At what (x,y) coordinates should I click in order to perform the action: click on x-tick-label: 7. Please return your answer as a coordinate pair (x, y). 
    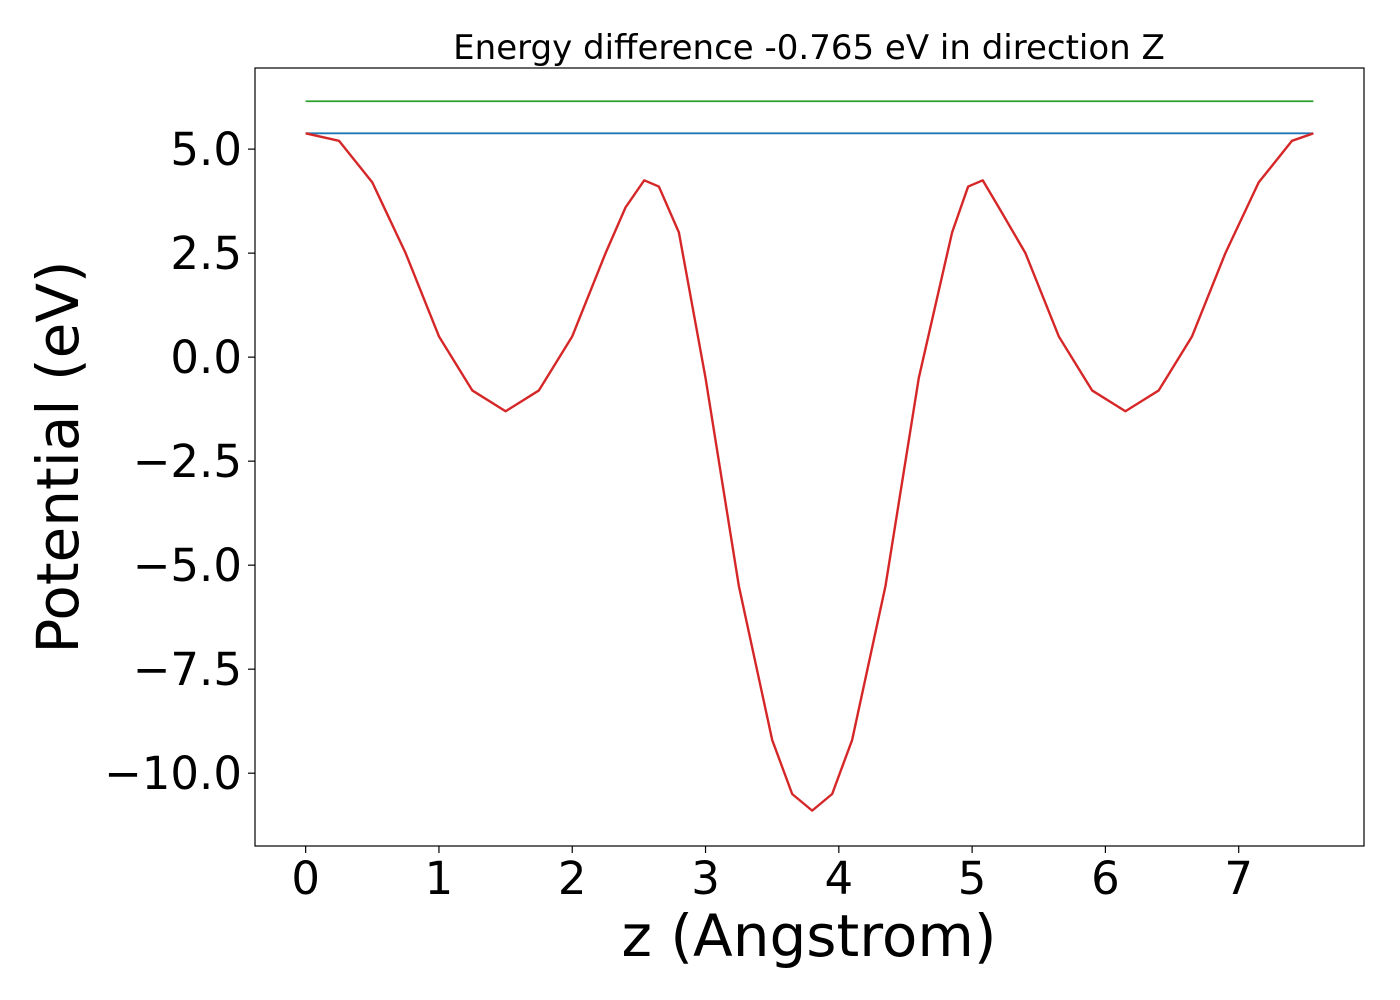
    Looking at the image, I should click on (1238, 878).